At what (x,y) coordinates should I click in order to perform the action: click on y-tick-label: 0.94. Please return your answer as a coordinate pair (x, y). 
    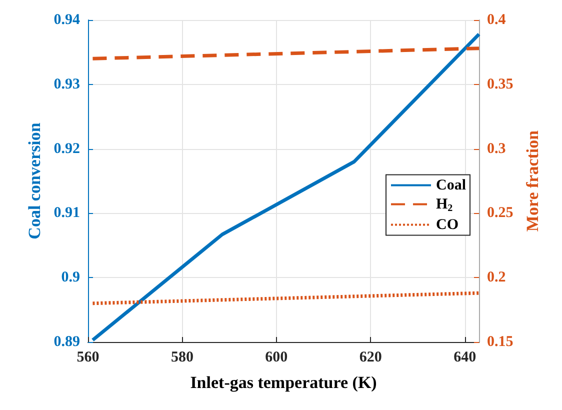
    Looking at the image, I should click on (67, 20).